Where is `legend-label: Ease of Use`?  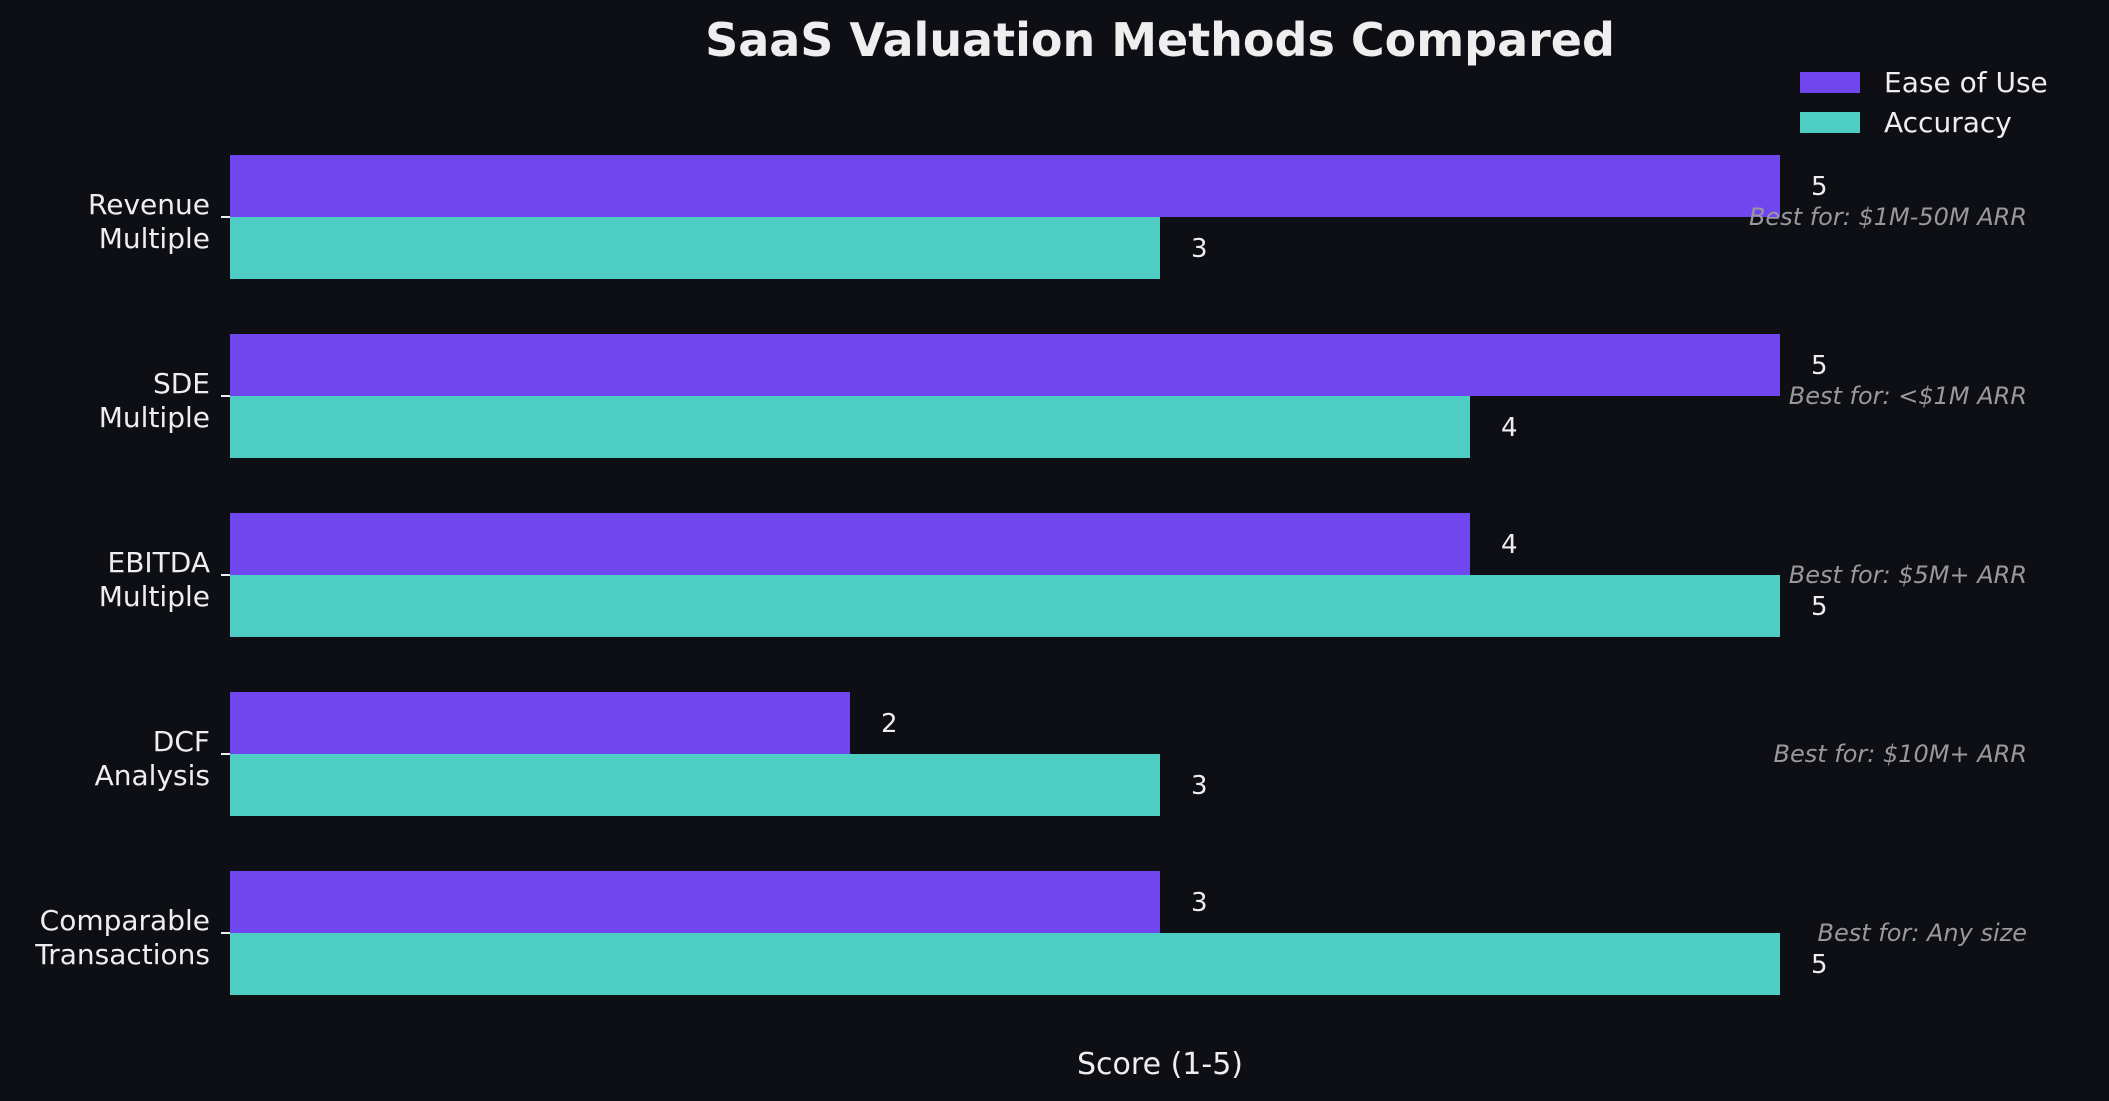 legend-label: Ease of Use is located at coordinates (1966, 82).